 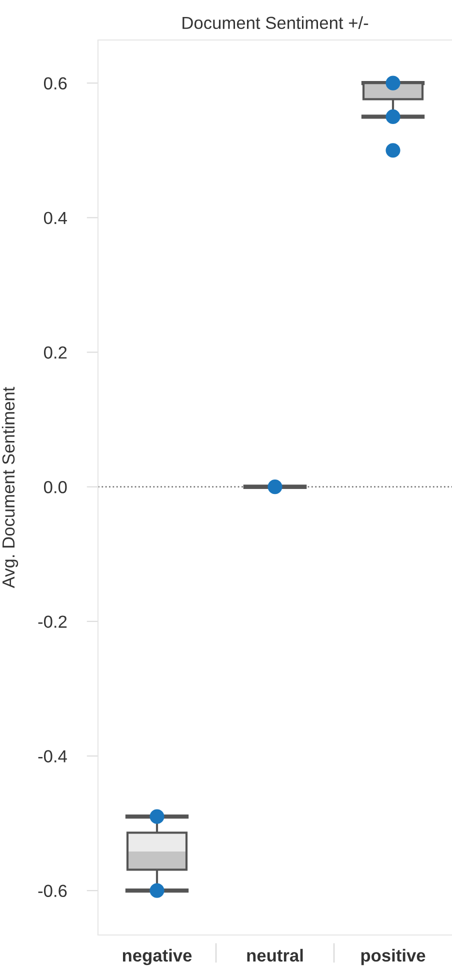 I want to click on y-tick-label: 0.4, so click(x=55, y=218).